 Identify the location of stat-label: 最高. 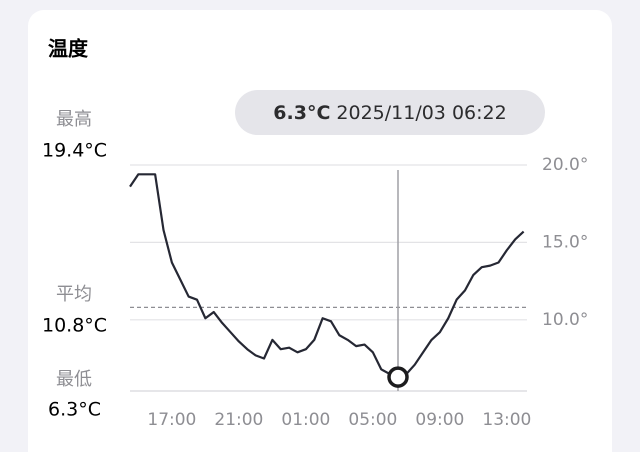
(74, 119).